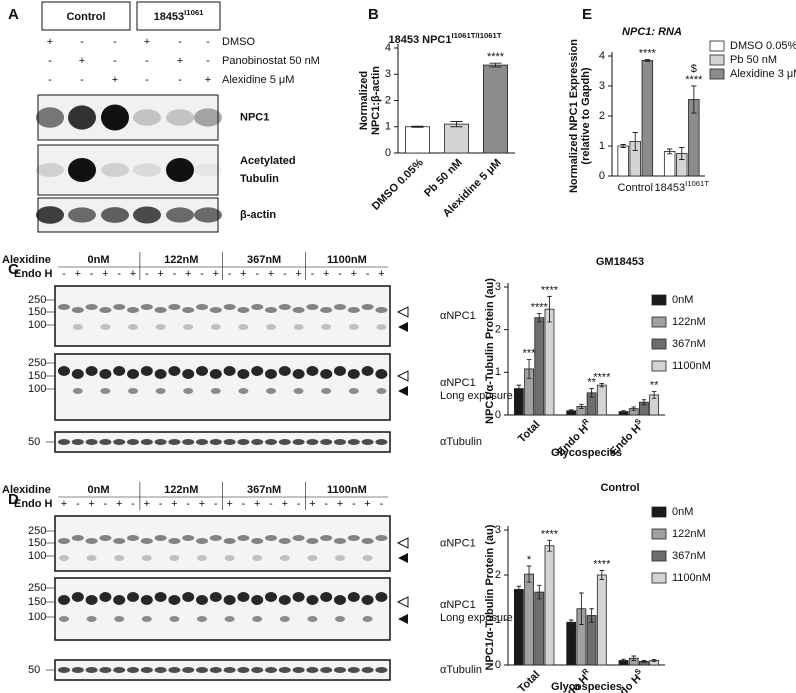  What do you see at coordinates (271, 61) in the screenshot?
I see `treatment-name: Panobinostat 50 nM` at bounding box center [271, 61].